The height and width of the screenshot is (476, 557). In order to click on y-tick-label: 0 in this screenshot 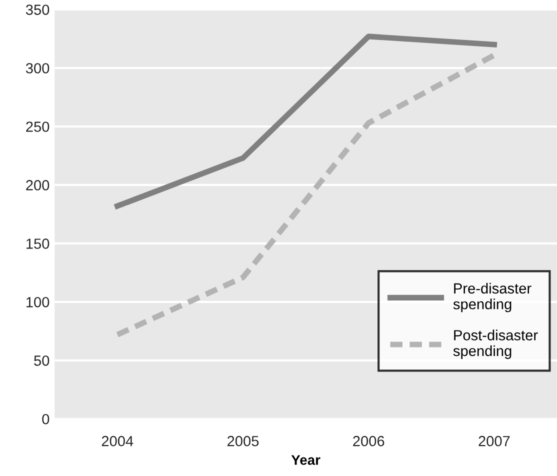, I will do `click(46, 419)`.